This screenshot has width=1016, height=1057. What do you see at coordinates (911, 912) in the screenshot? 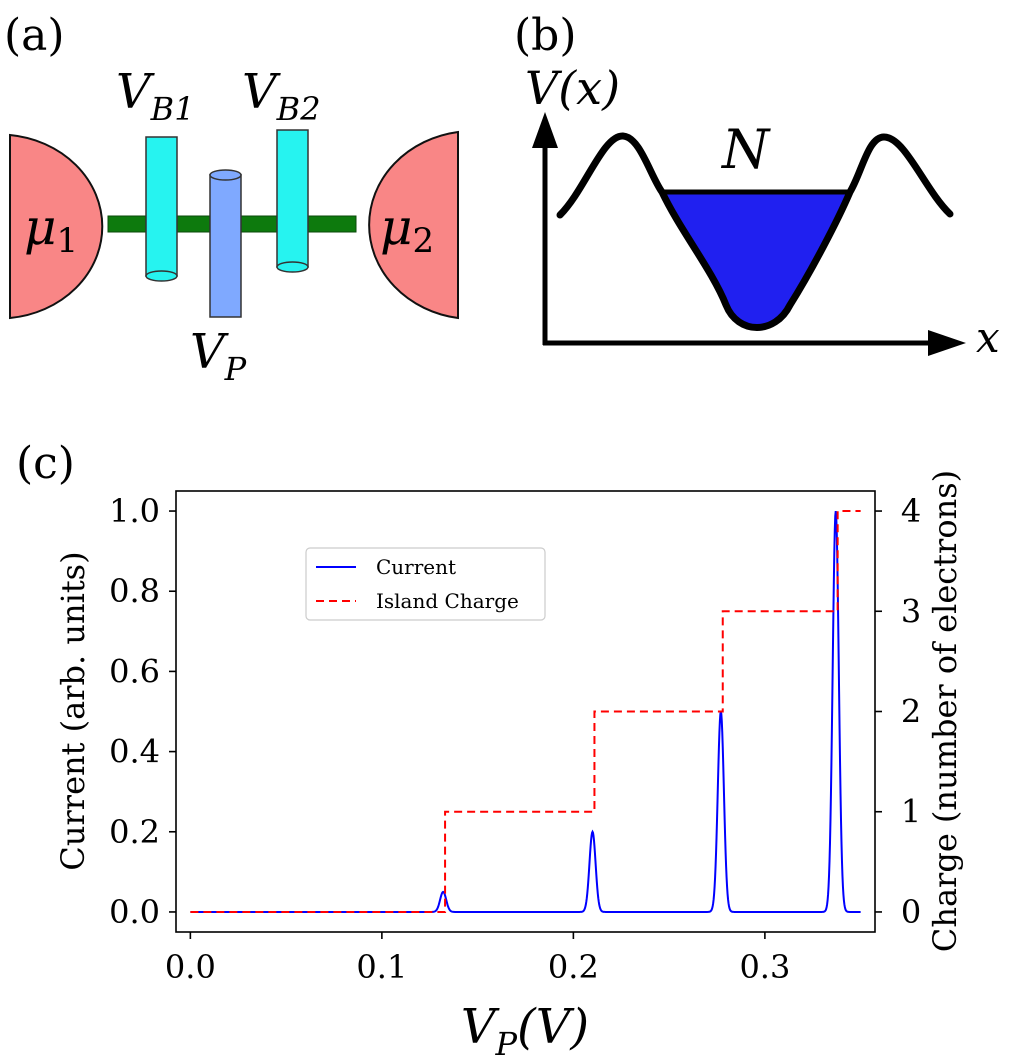
I see `y-right-tick-label: 0` at bounding box center [911, 912].